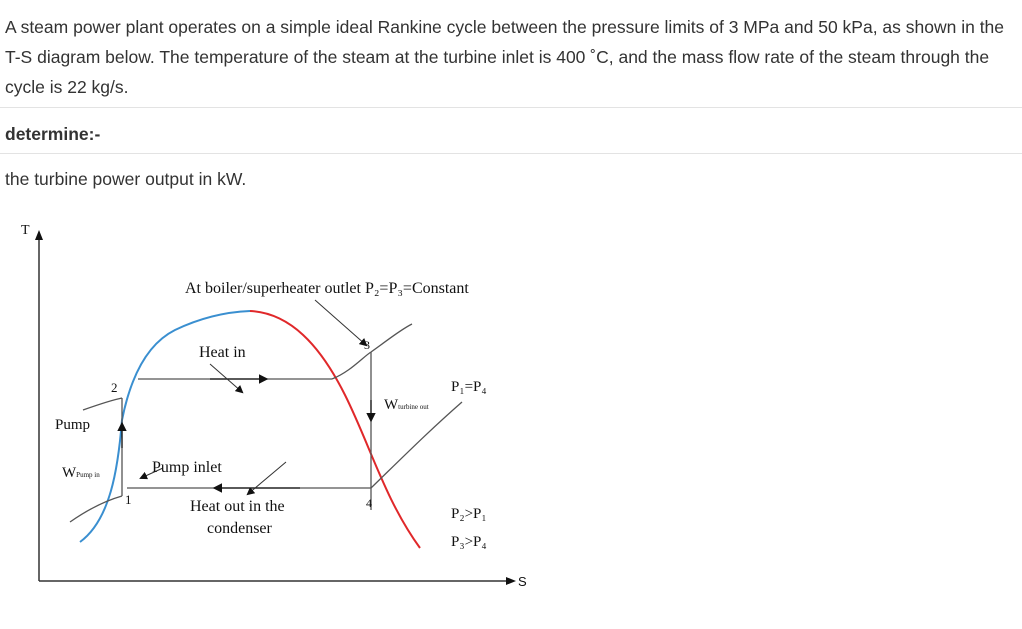  What do you see at coordinates (39, 235) in the screenshot?
I see `t-axis-arrow-icon` at bounding box center [39, 235].